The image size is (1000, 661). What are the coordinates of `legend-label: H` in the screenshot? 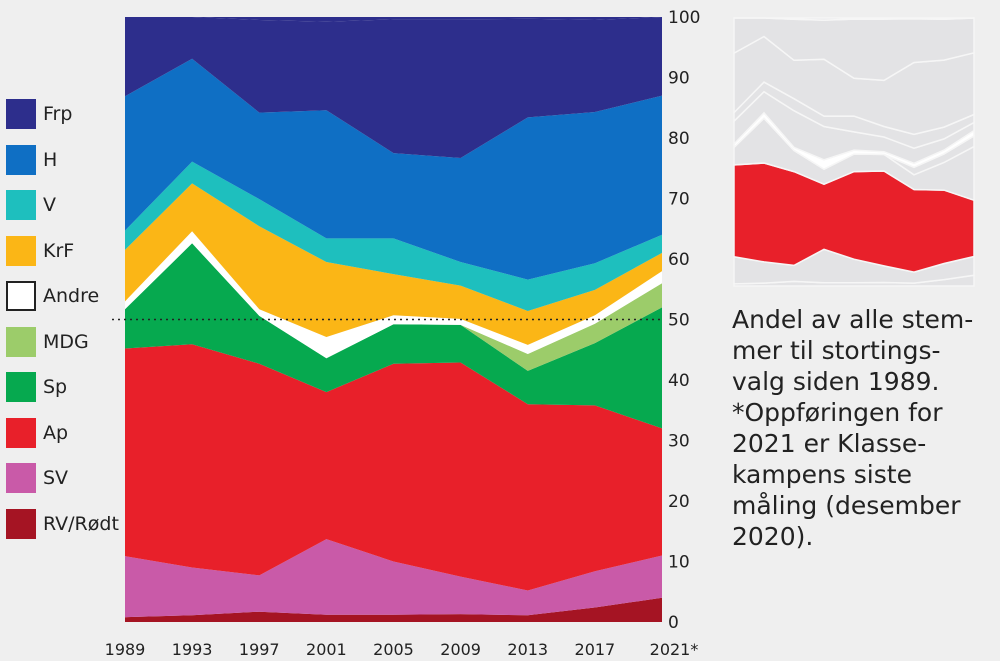 It's located at (50, 159).